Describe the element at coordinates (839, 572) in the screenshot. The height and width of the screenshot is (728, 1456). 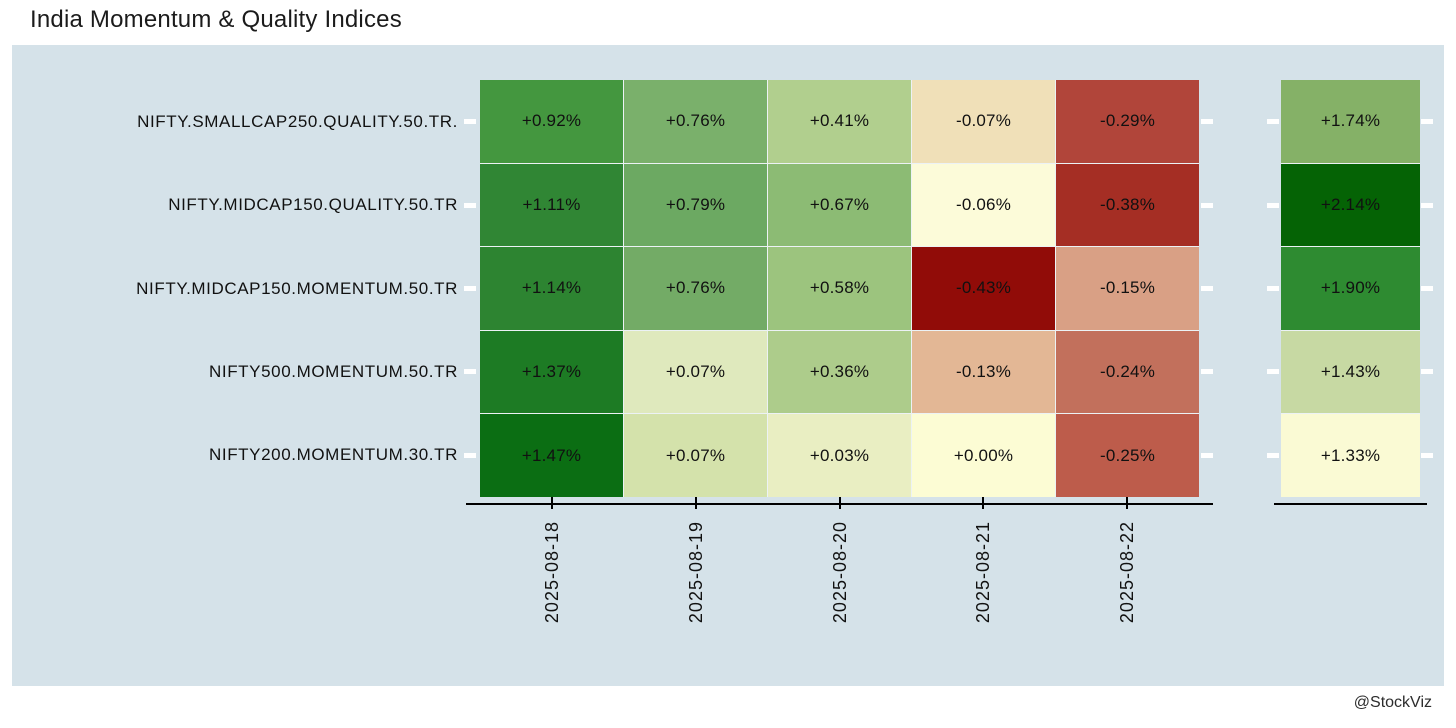
I see `x-axis-date-label: 2025-08-20` at that location.